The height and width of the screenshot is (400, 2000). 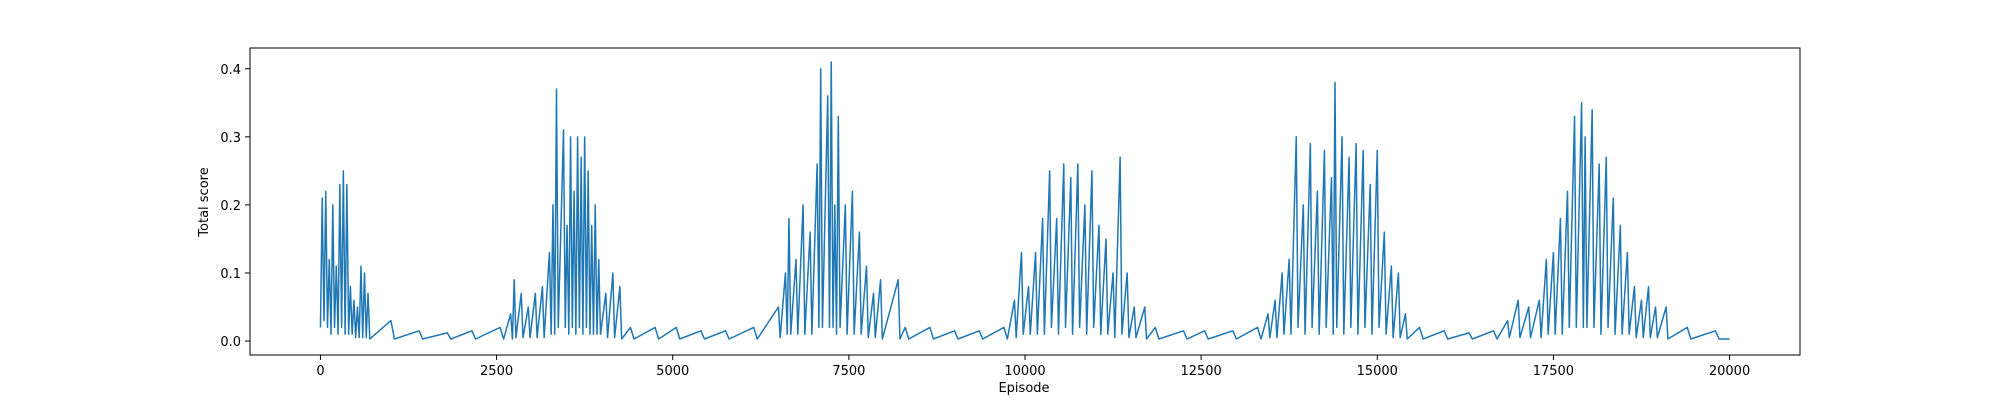 What do you see at coordinates (1729, 371) in the screenshot?
I see `x-tick-label: 20000` at bounding box center [1729, 371].